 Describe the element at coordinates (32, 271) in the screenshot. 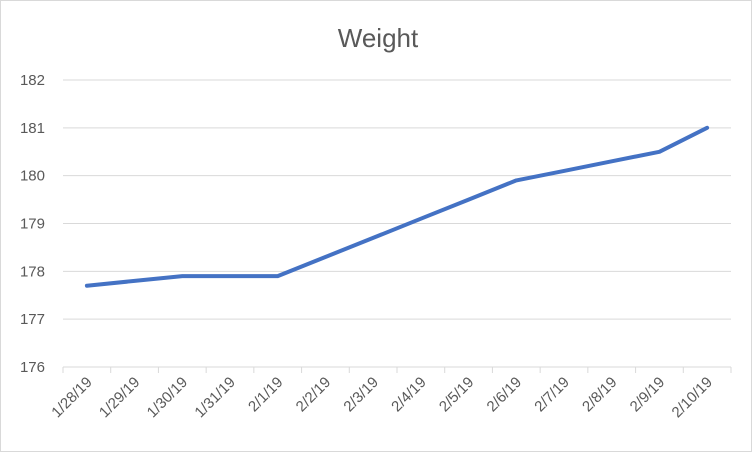

I see `y-tick-label: 178` at that location.